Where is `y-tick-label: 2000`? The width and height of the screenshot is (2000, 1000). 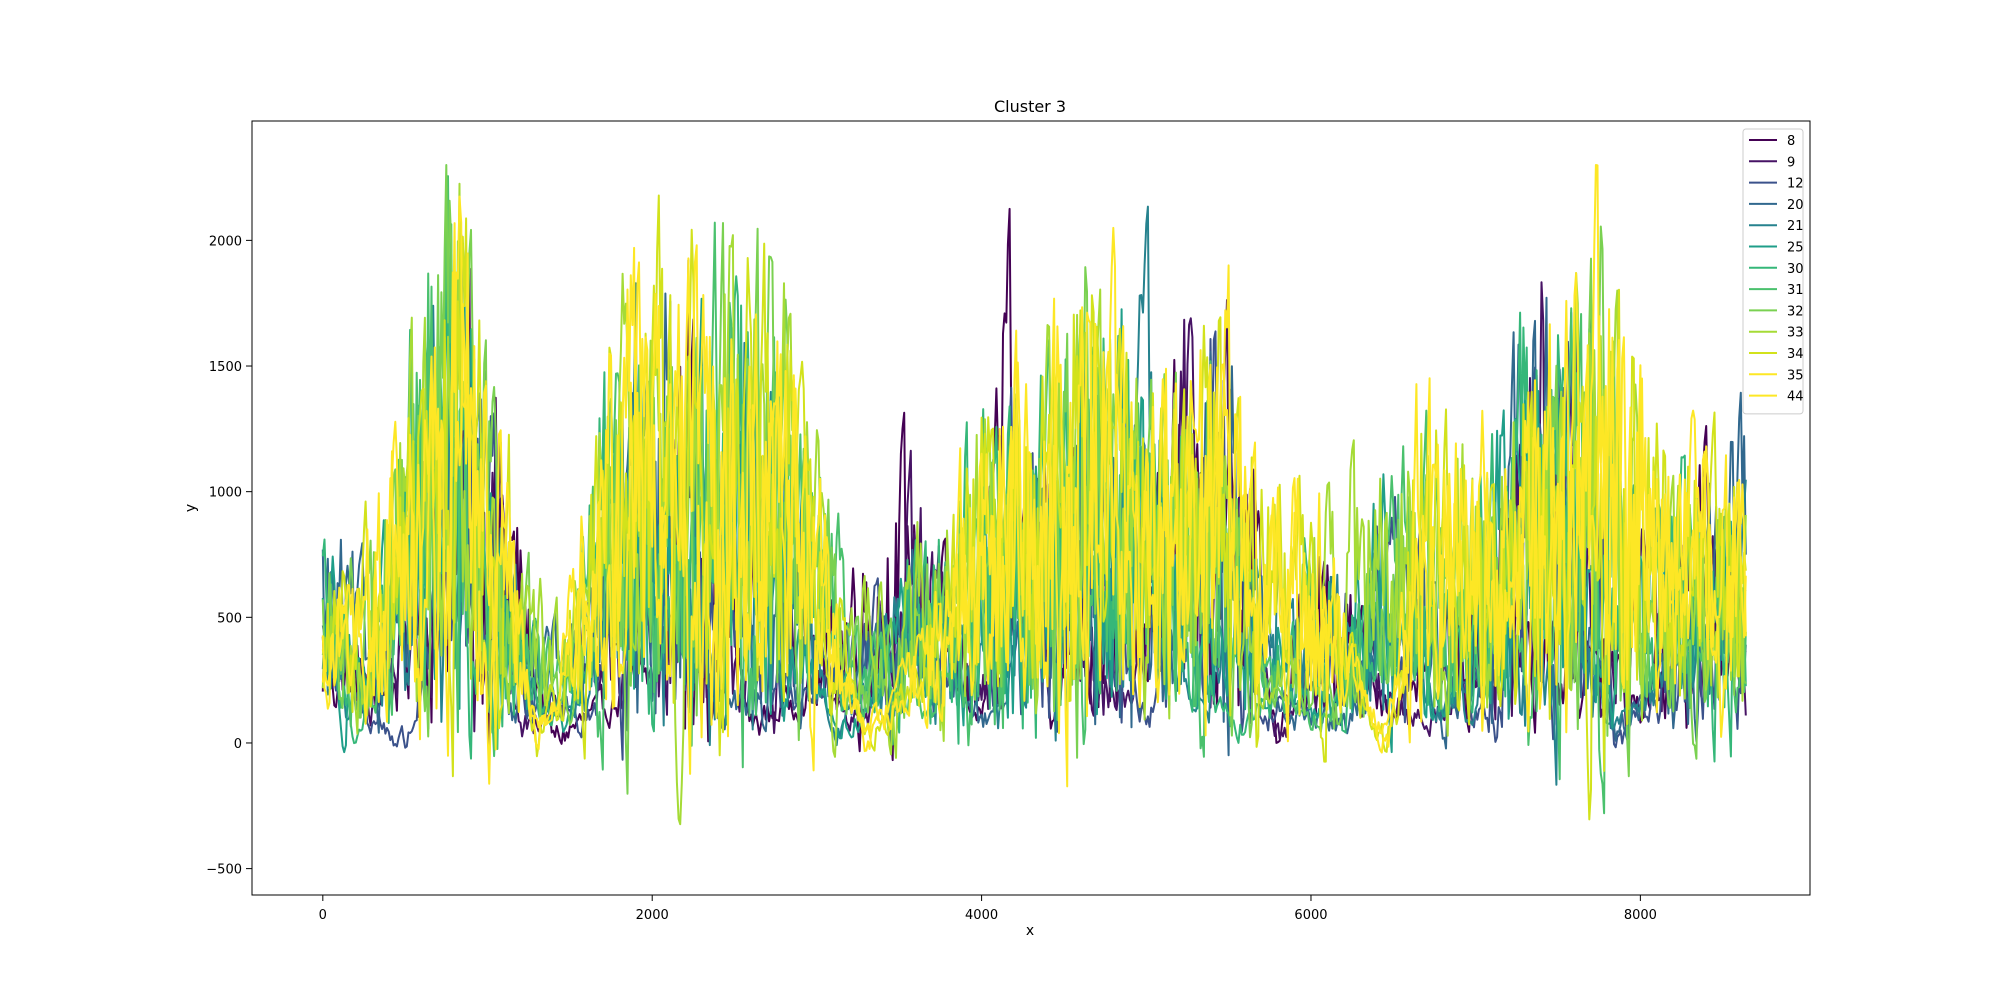 y-tick-label: 2000 is located at coordinates (225, 241).